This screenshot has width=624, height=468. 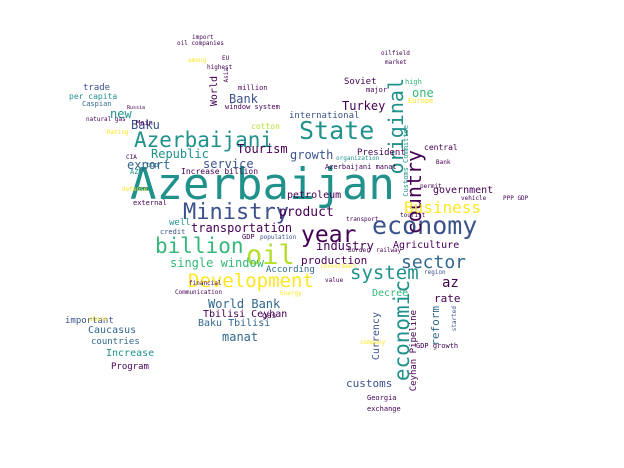 I want to click on word: Rating, so click(x=118, y=132).